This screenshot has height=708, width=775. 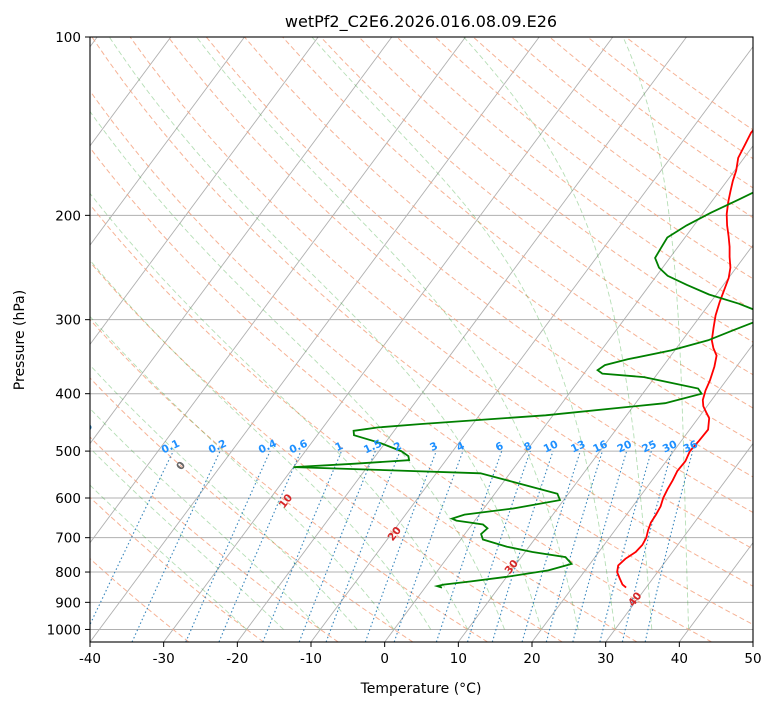 What do you see at coordinates (68, 395) in the screenshot?
I see `y-tick-label: 400` at bounding box center [68, 395].